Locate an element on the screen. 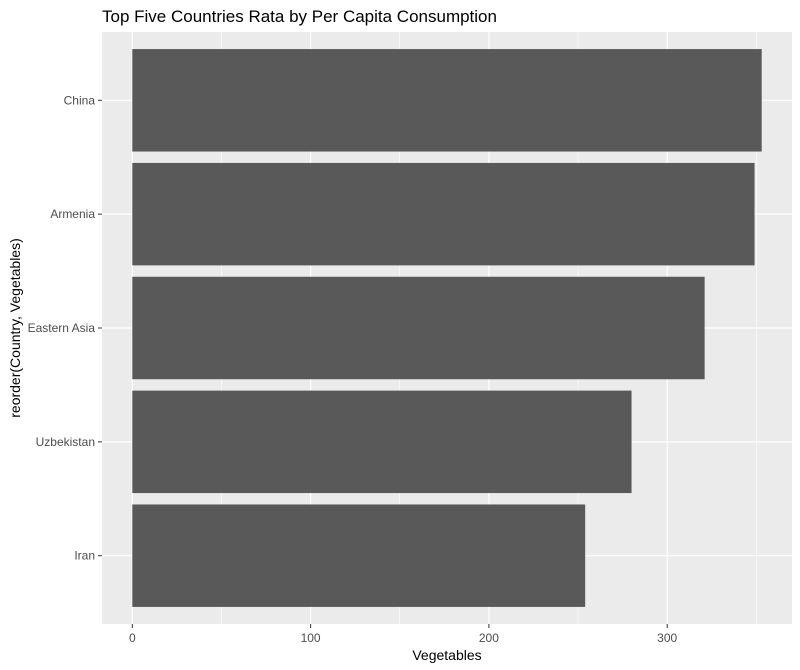 The image size is (800, 670). y-tick-label: Eastern Asia is located at coordinates (62, 328).